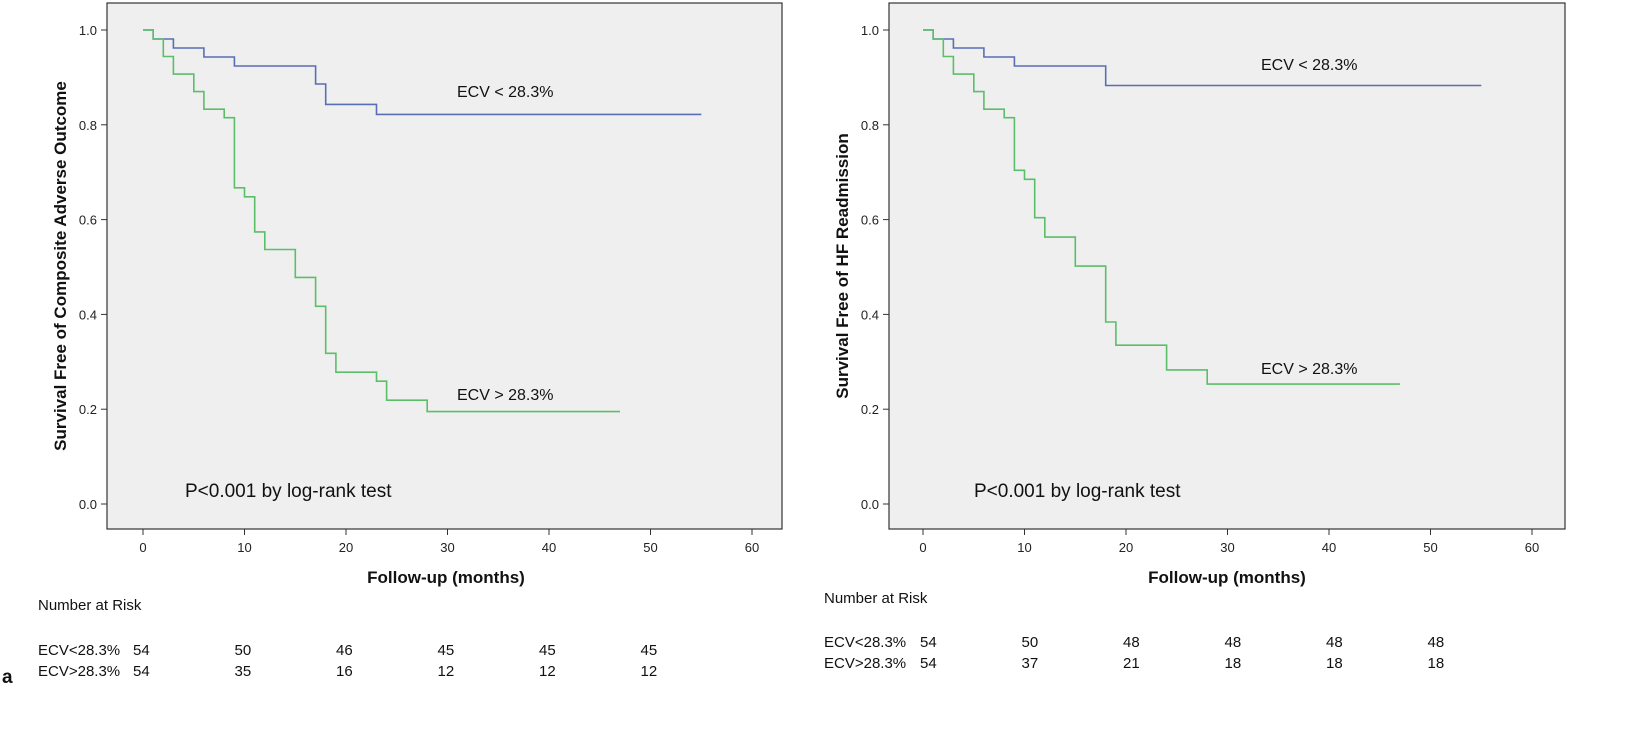  What do you see at coordinates (7, 677) in the screenshot?
I see `panel-letter: a` at bounding box center [7, 677].